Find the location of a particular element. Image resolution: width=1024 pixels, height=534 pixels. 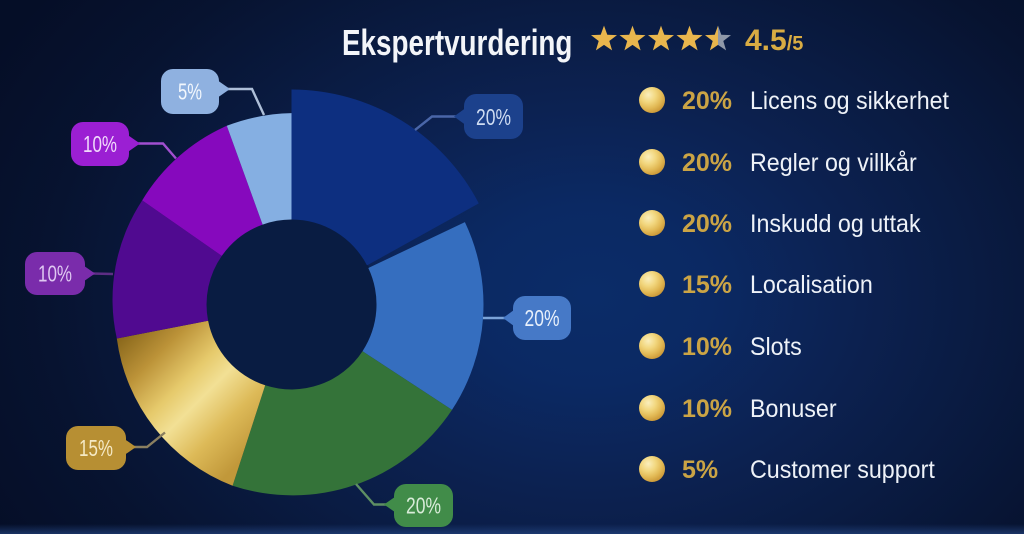

svg-text: 5% is located at coordinates (190, 92).